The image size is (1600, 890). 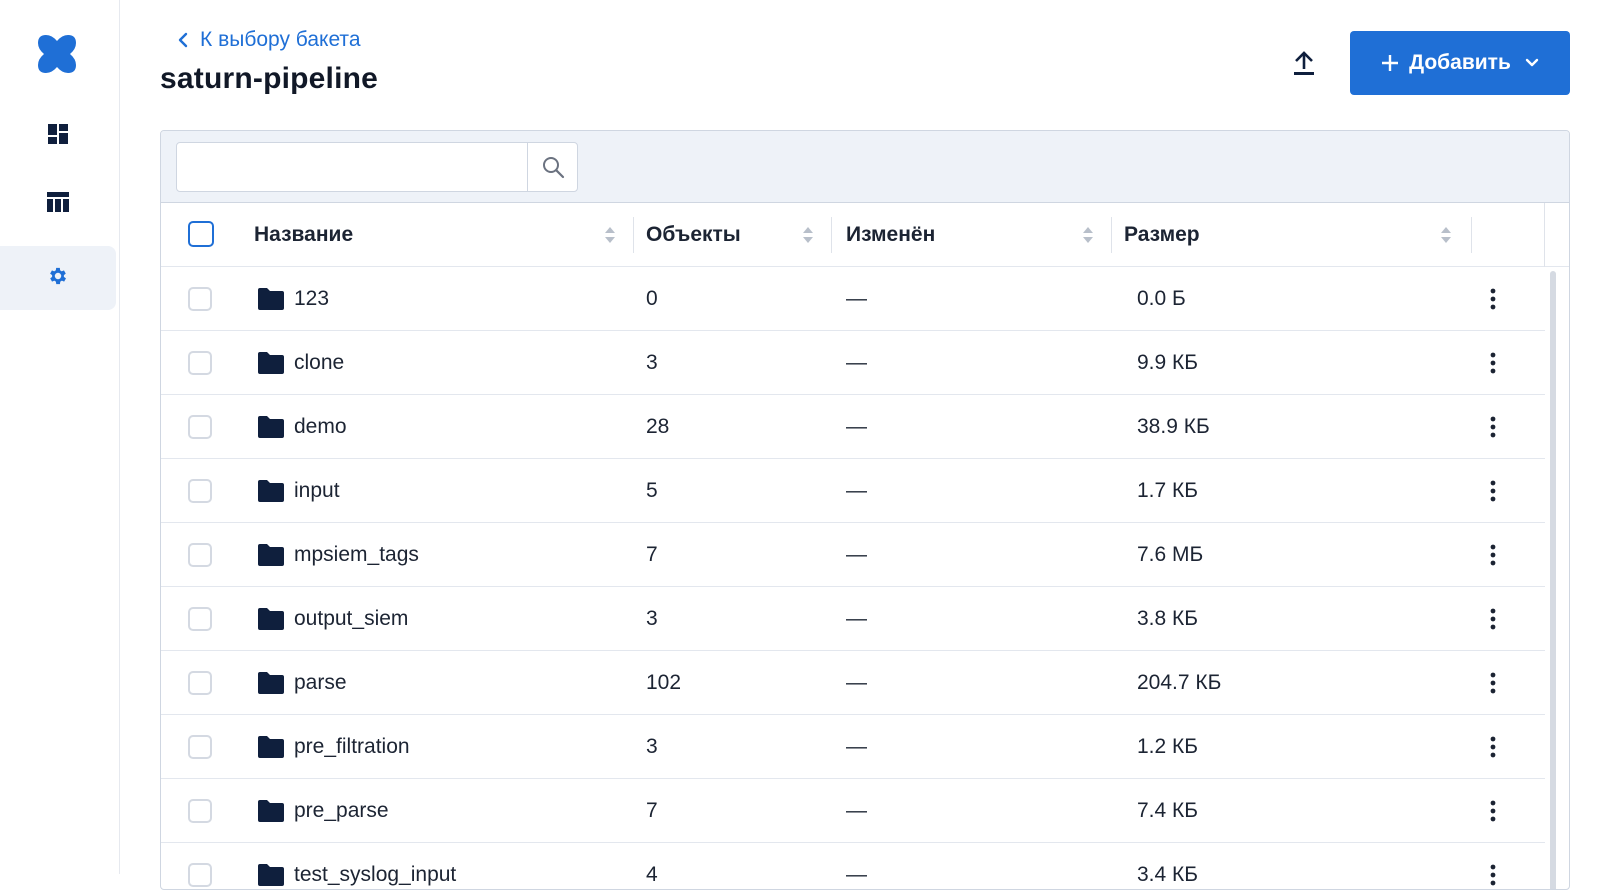 I want to click on nav-table, so click(x=58, y=204).